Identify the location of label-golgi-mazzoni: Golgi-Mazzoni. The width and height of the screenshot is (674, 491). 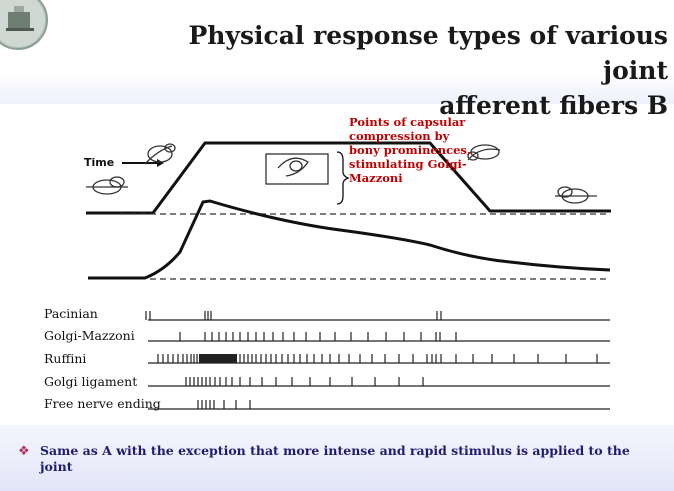
(89, 335).